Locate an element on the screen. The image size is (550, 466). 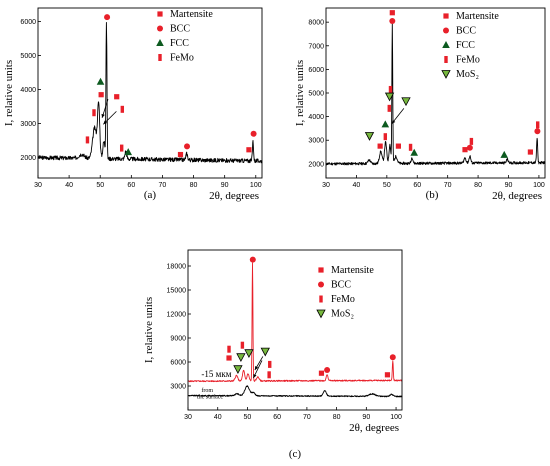
x-tick-label-b-3: 60 is located at coordinates (417, 185).